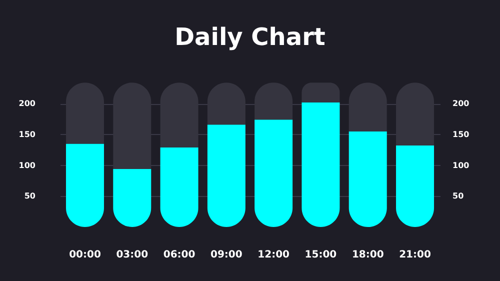 Image resolution: width=500 pixels, height=281 pixels. What do you see at coordinates (27, 103) in the screenshot?
I see `y-tick-label: 200` at bounding box center [27, 103].